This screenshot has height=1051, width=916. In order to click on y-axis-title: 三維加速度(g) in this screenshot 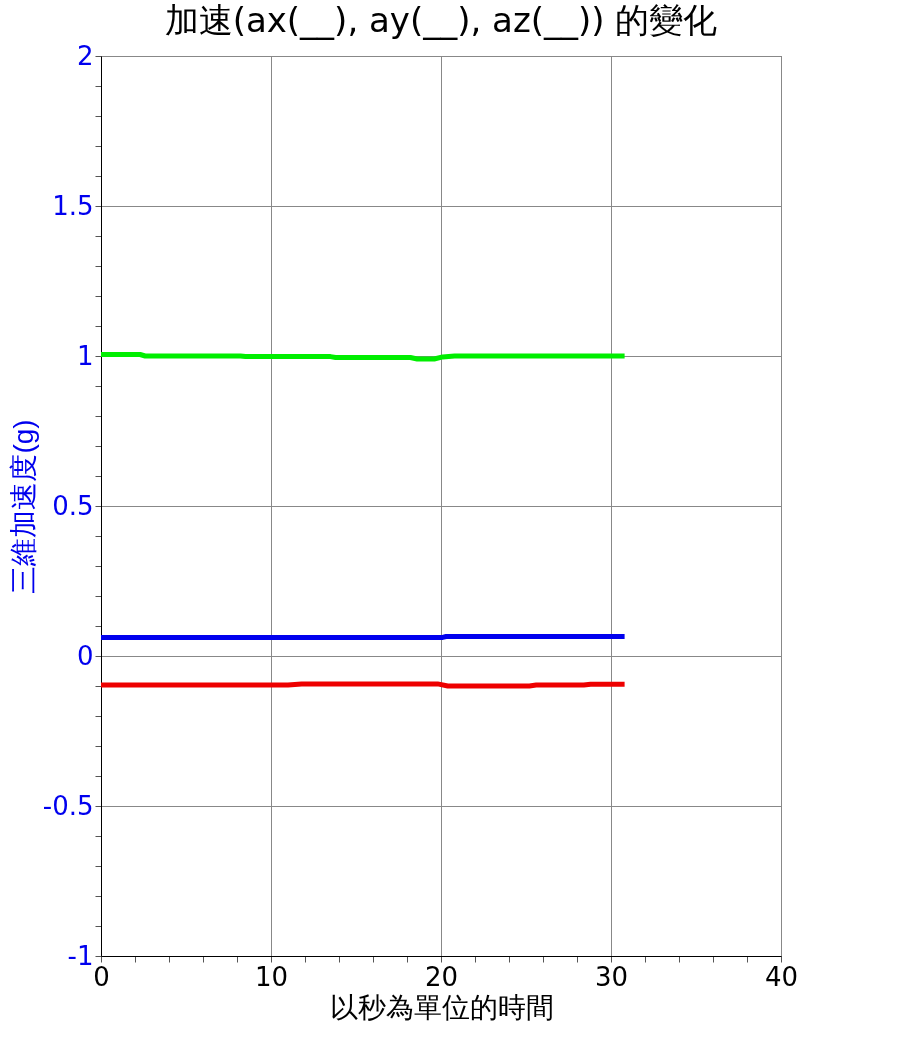, I will do `click(23, 506)`.